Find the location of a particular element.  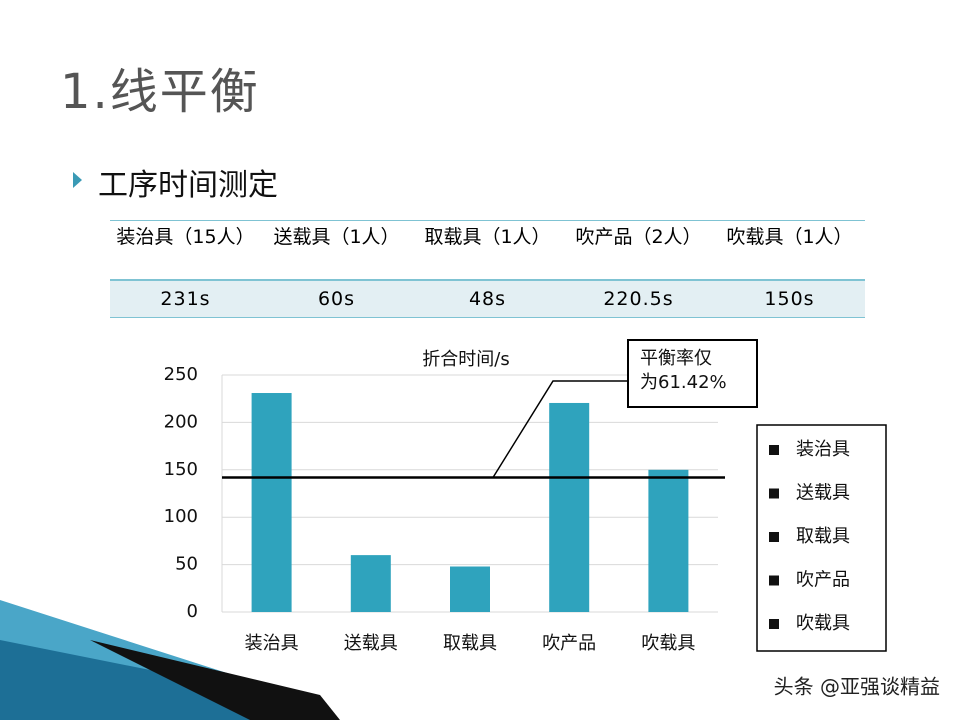

annotation: 平衡率仅 is located at coordinates (676, 358).